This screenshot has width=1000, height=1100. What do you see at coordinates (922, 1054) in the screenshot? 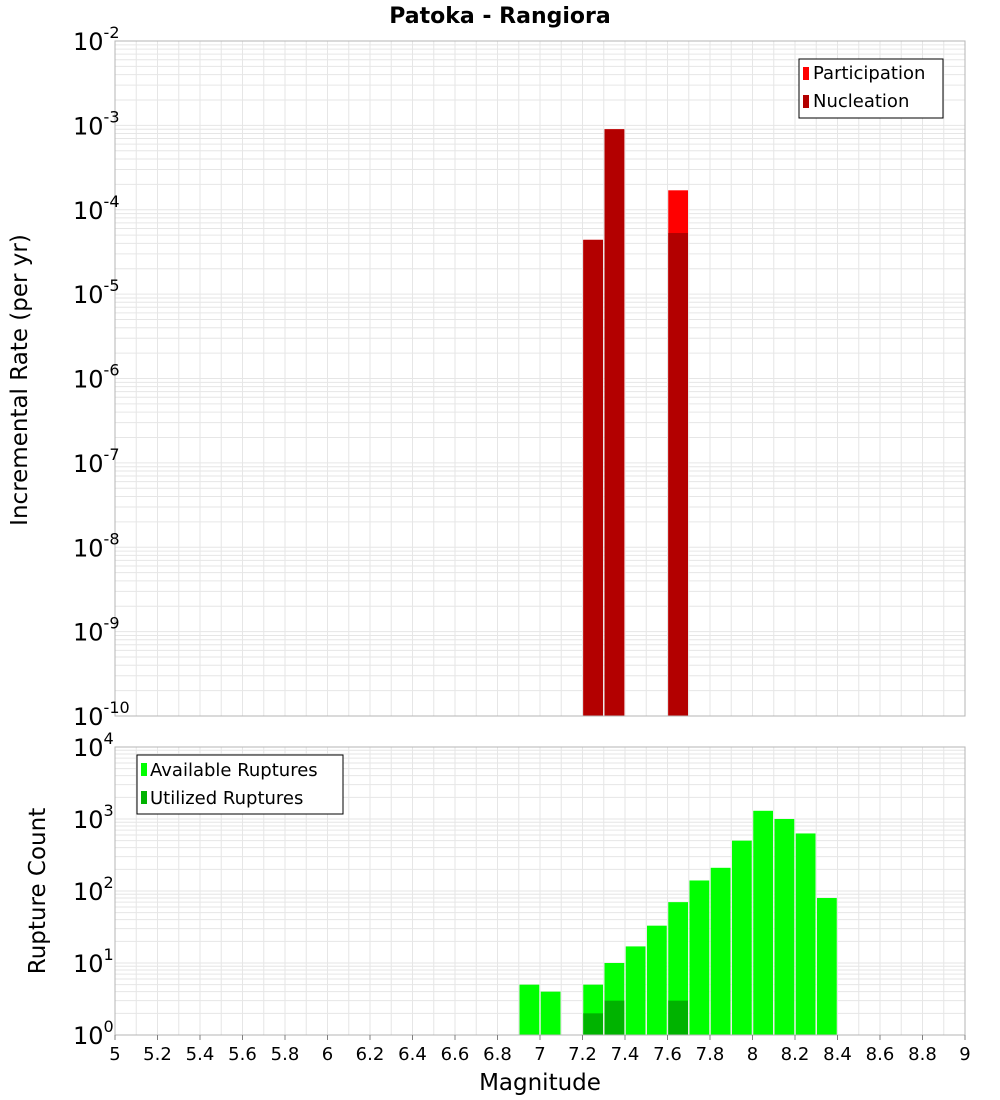
I see `x-tick-label: 8.8` at bounding box center [922, 1054].